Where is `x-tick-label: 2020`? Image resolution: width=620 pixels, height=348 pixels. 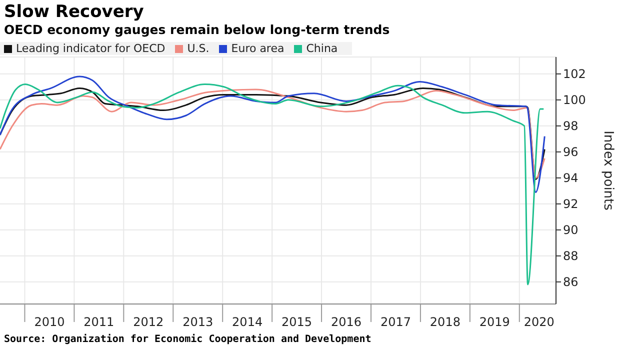
x-tick-label: 2020 is located at coordinates (539, 322).